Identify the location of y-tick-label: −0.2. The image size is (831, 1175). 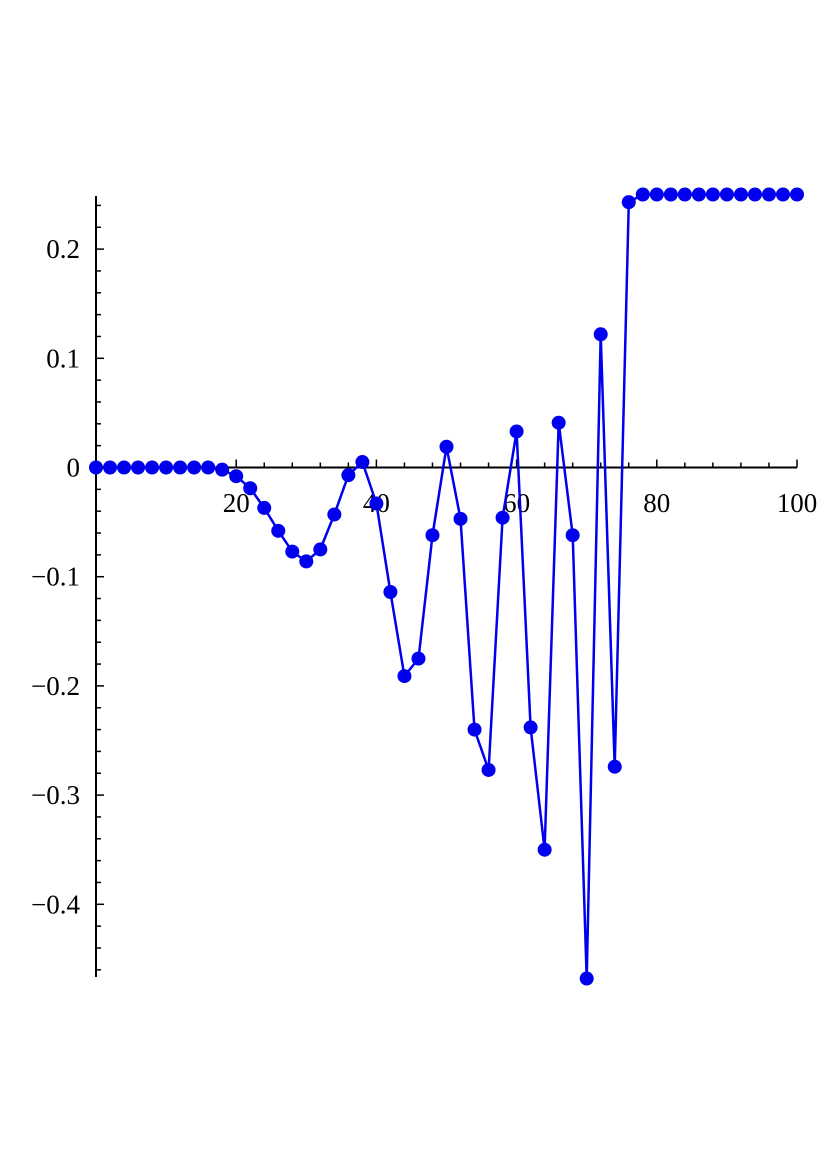
(55, 686).